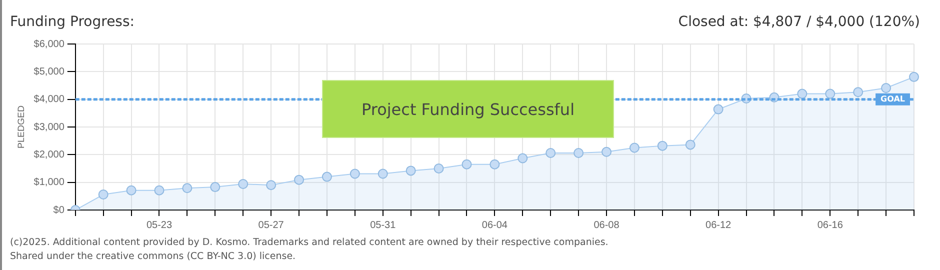  I want to click on x-tick-label: 06-16, so click(830, 225).